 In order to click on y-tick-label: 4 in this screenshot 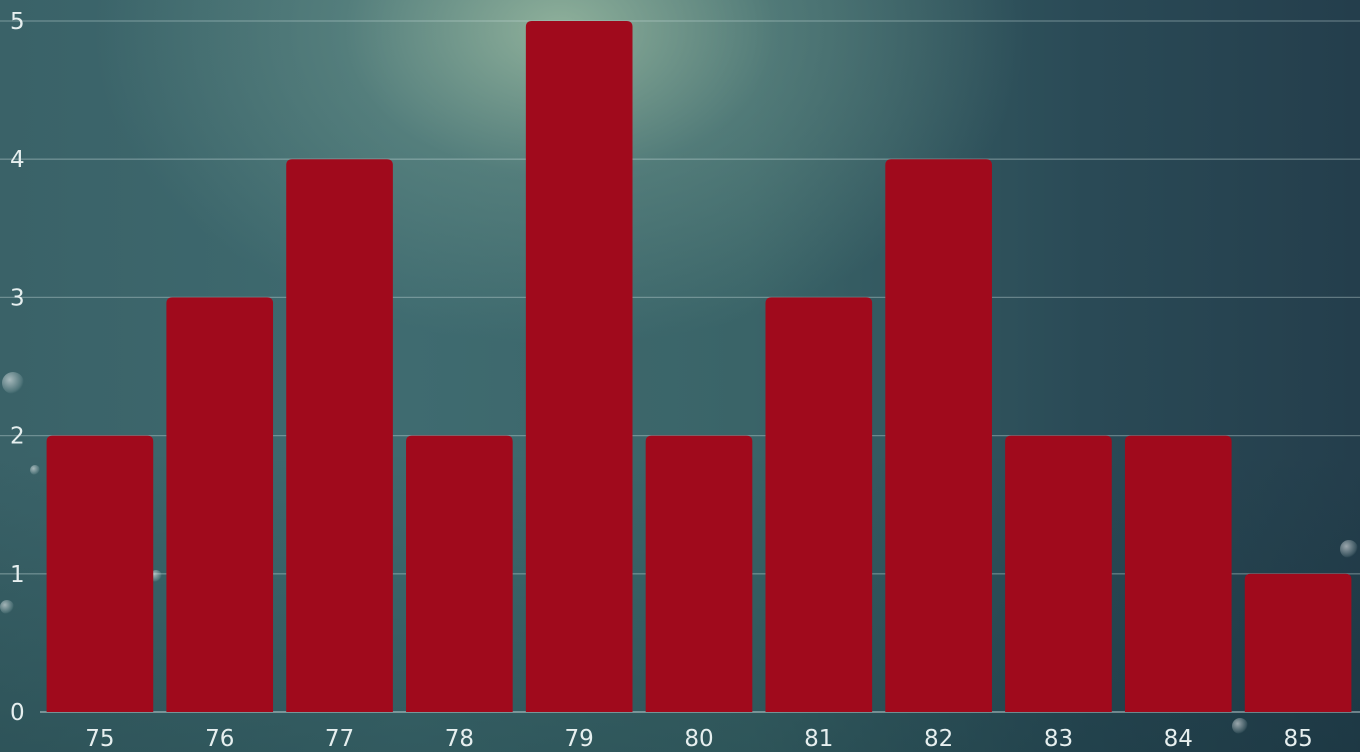, I will do `click(17, 160)`.